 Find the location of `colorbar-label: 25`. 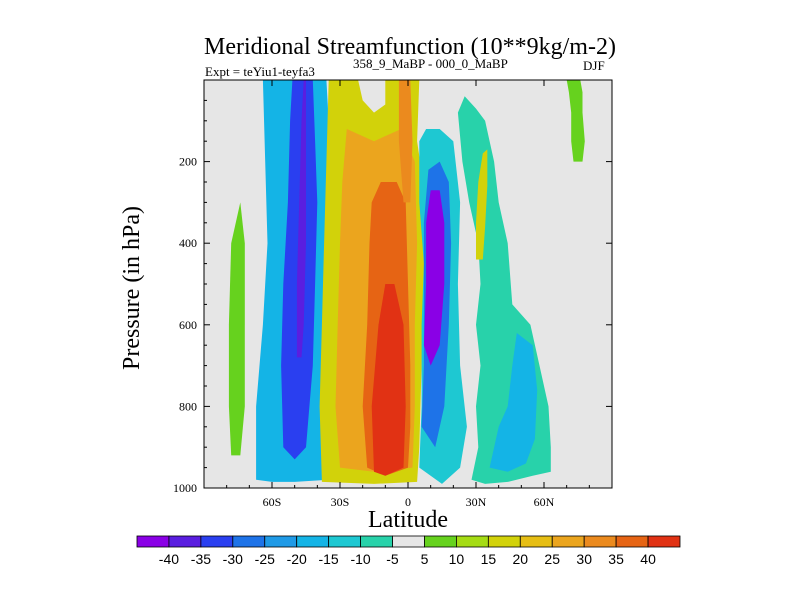

colorbar-label: 25 is located at coordinates (552, 559).